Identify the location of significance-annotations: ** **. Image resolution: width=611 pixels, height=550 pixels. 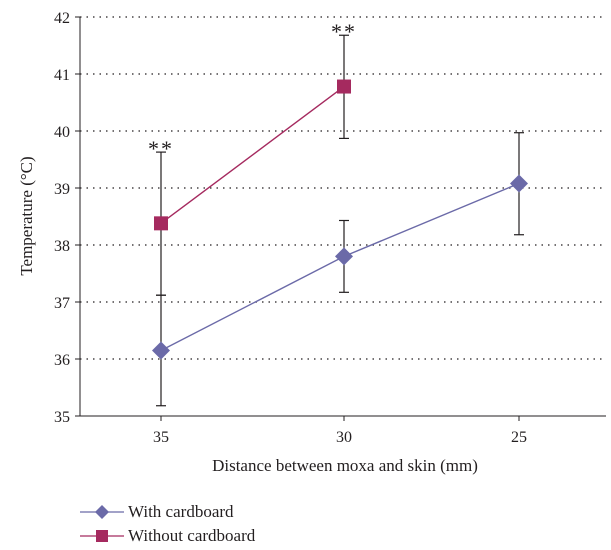
(252, 90).